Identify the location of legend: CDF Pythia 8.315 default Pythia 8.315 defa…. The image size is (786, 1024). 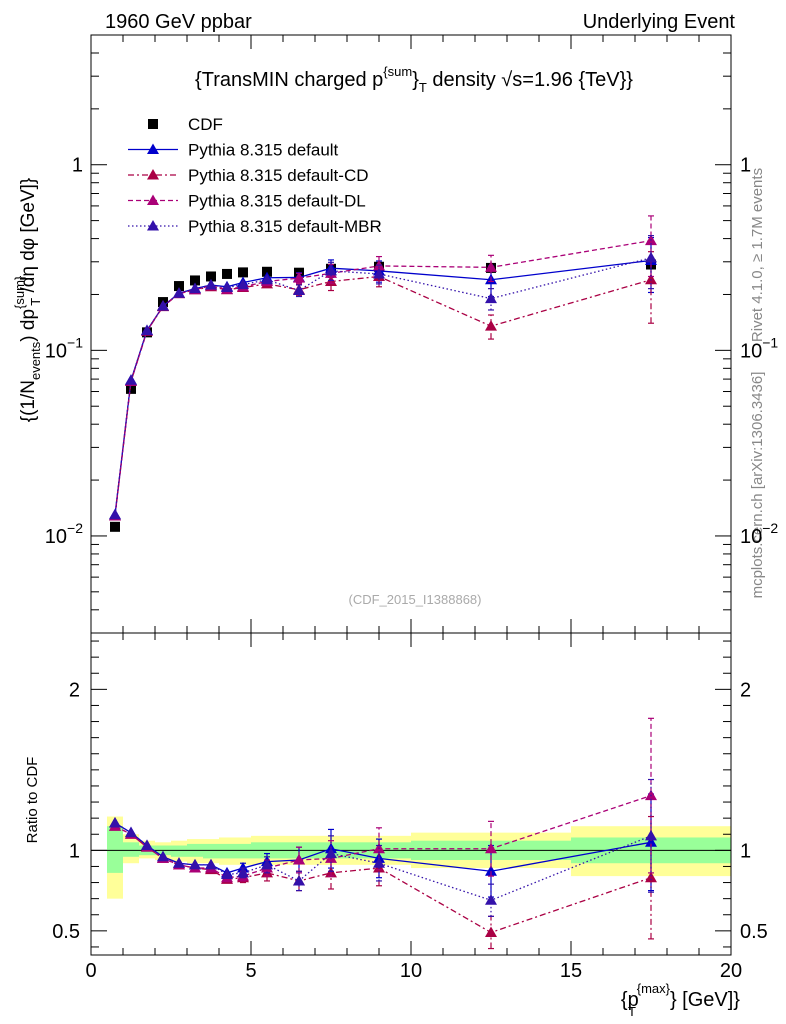
(255, 175).